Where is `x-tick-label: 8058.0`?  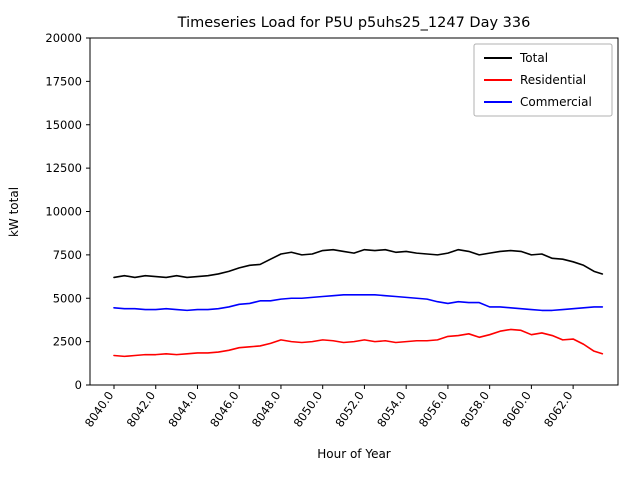
x-tick-label: 8058.0 is located at coordinates (475, 409).